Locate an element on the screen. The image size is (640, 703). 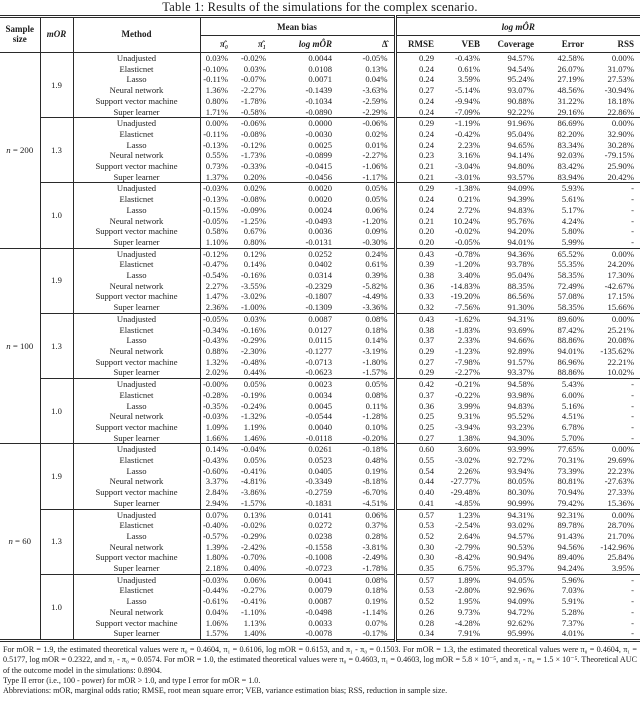
value-cell: -1.17% is located at coordinates (375, 176).